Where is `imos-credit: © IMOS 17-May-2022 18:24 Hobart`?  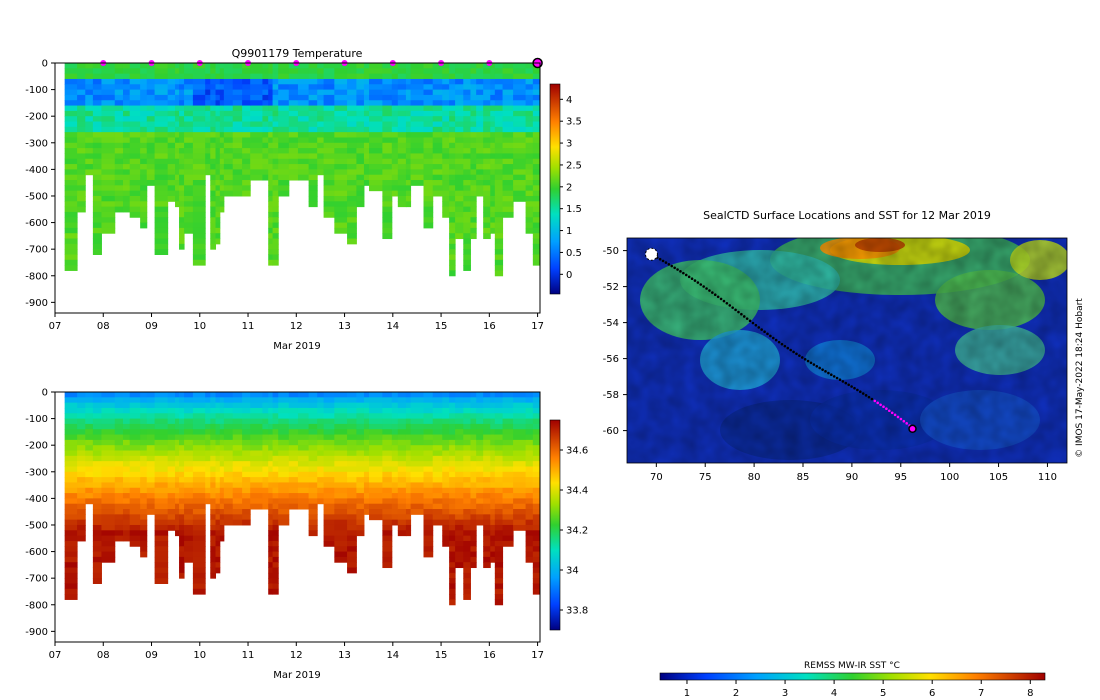
imos-credit: © IMOS 17-May-2022 18:24 Hobart is located at coordinates (1080, 378).